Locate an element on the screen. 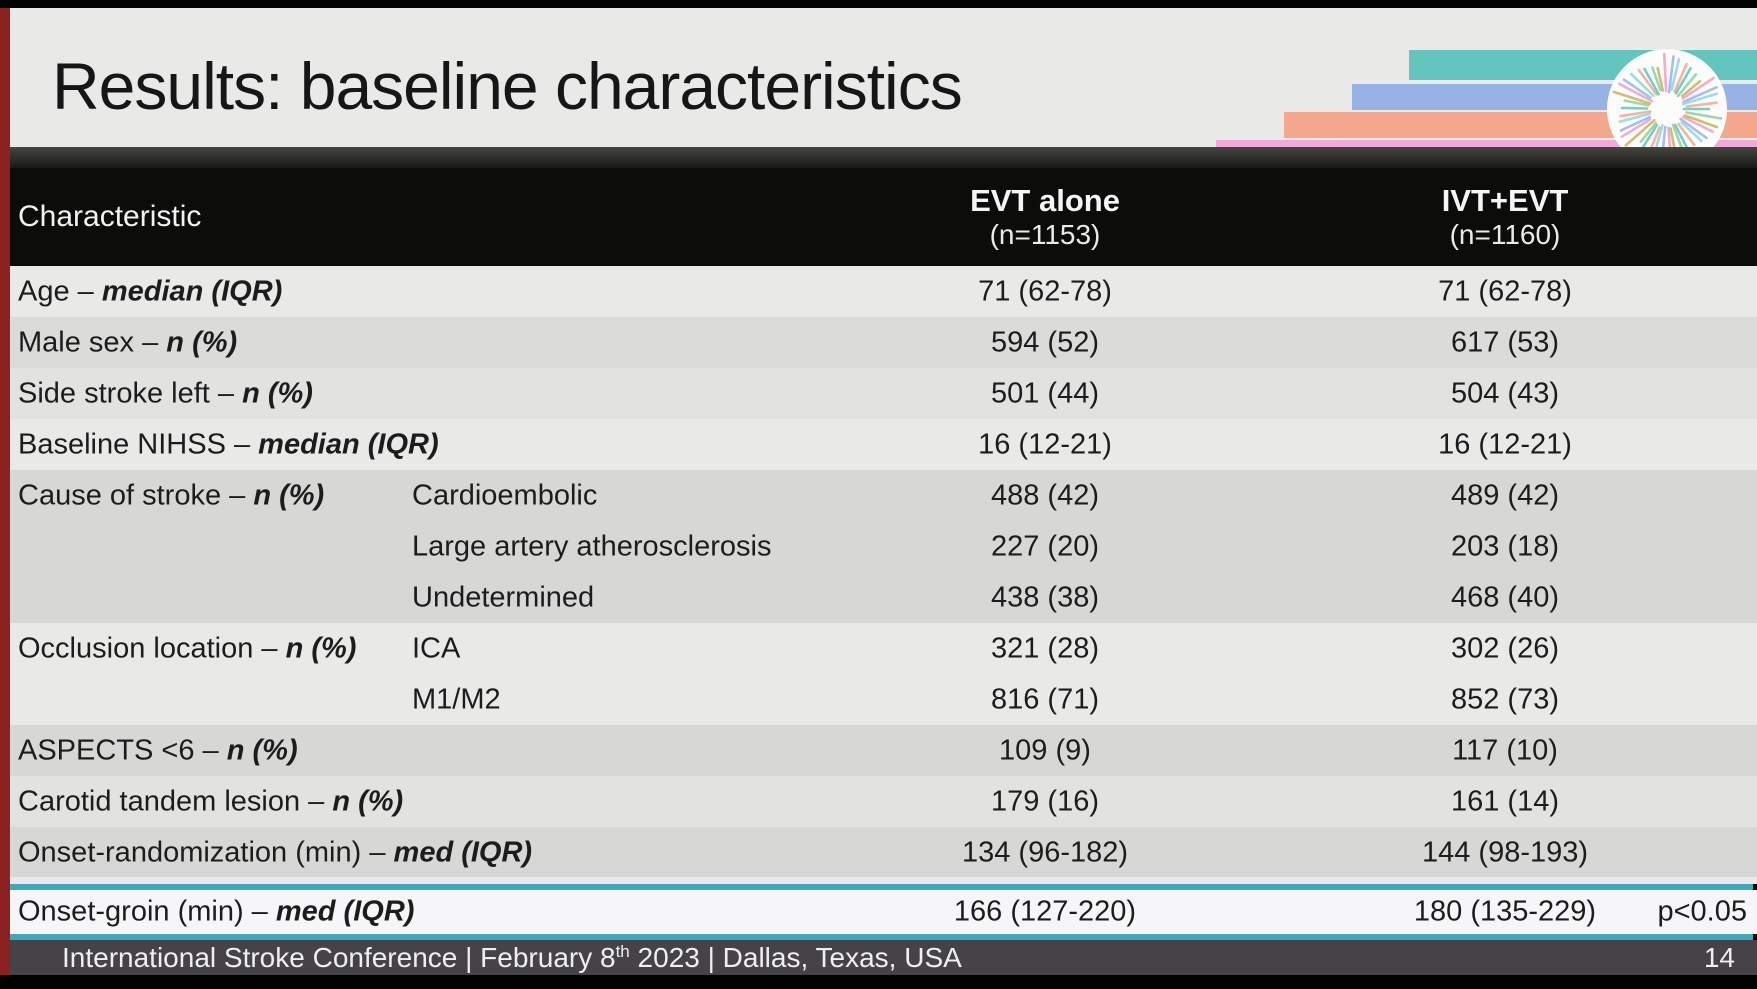 The width and height of the screenshot is (1757, 989). ivt-value: 180 (135-229) is located at coordinates (1505, 911).